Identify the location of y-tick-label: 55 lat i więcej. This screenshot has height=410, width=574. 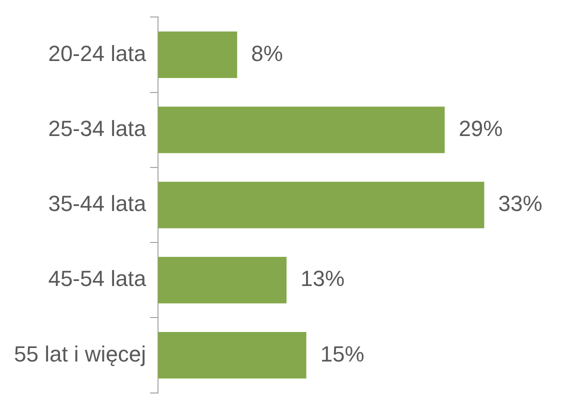
(80, 353).